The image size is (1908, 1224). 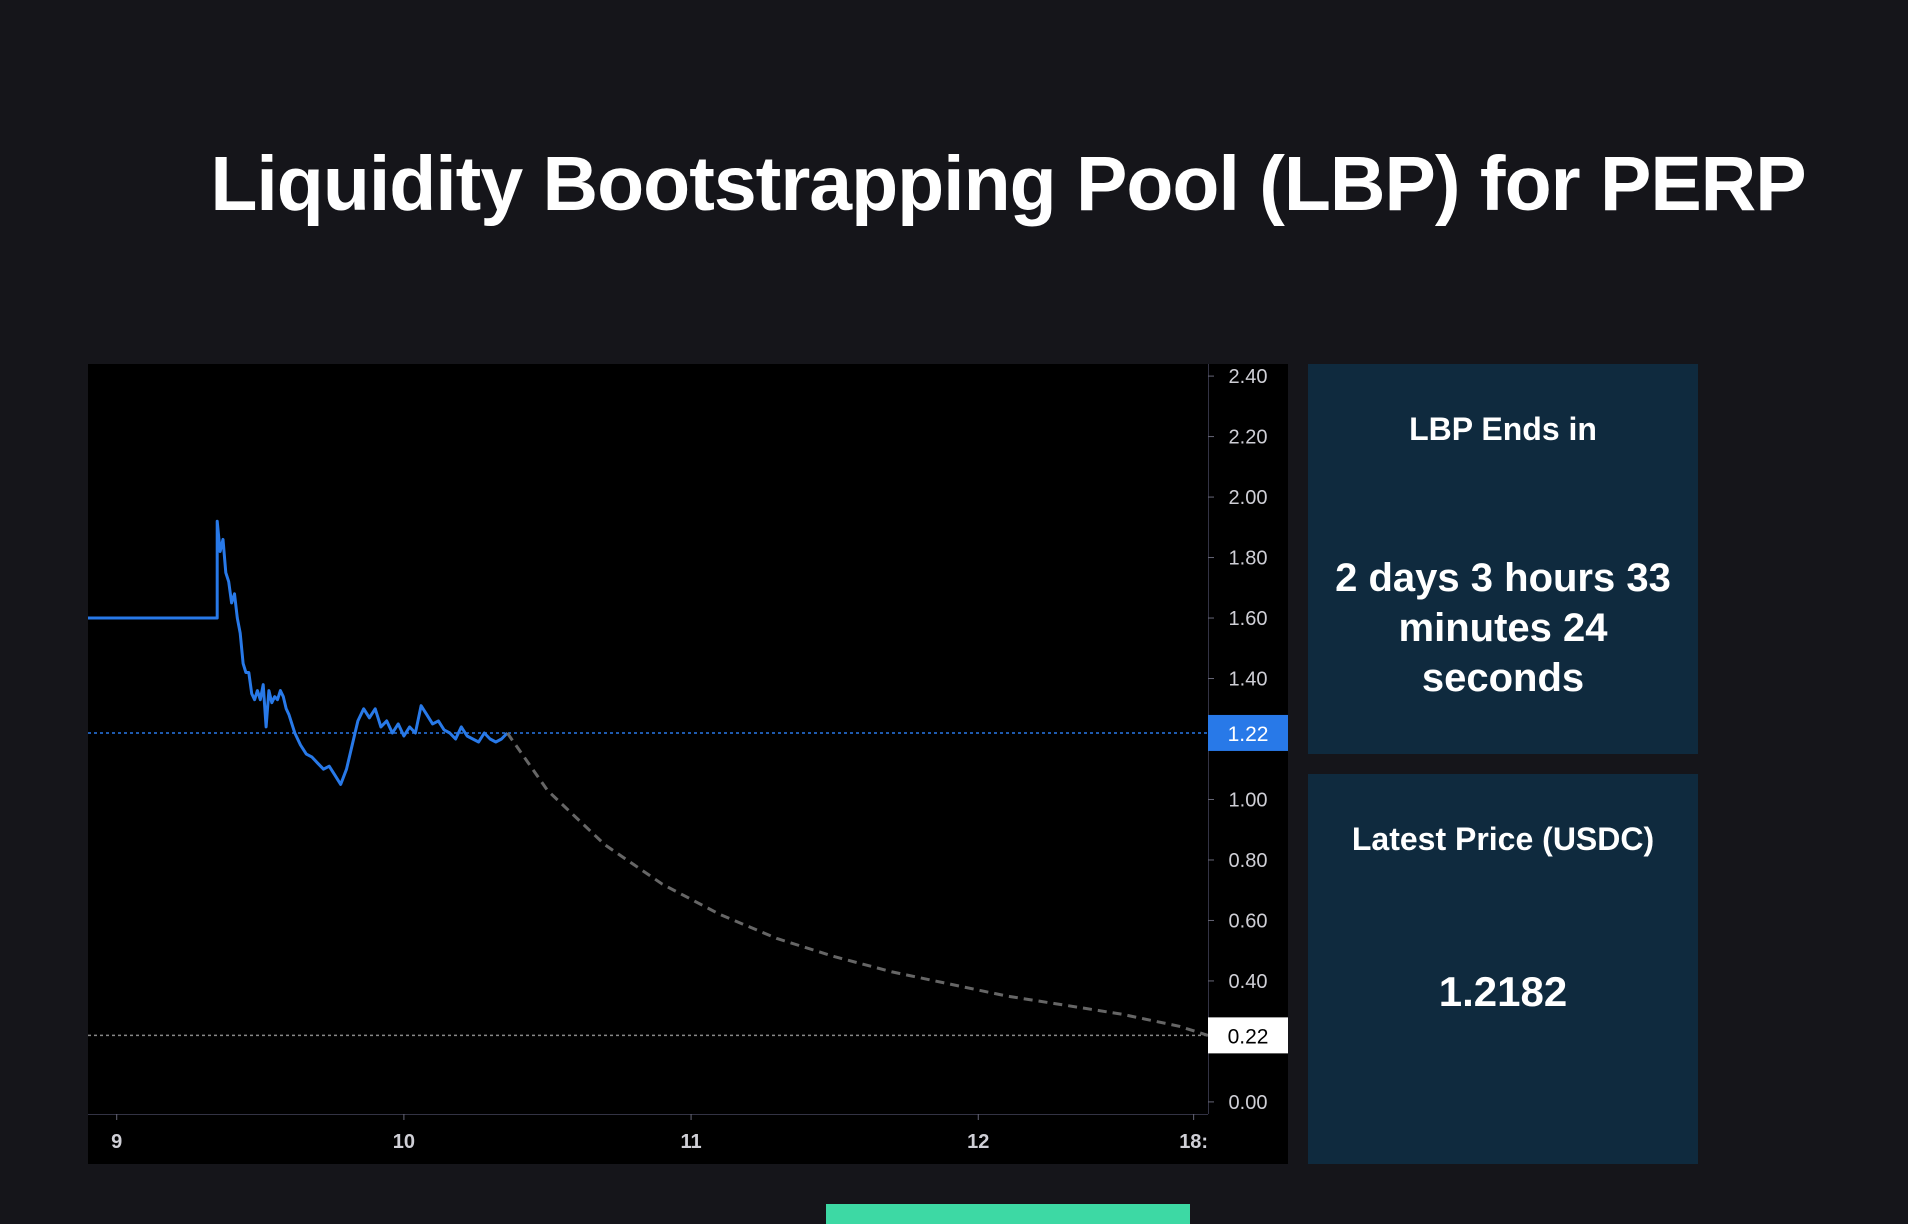 I want to click on y-tick-label: 1.60, so click(x=1248, y=619).